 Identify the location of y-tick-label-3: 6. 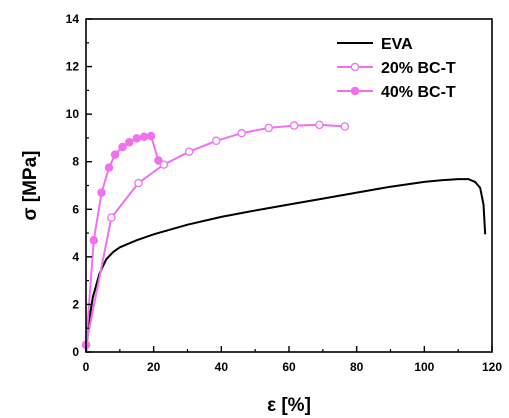
(75, 209).